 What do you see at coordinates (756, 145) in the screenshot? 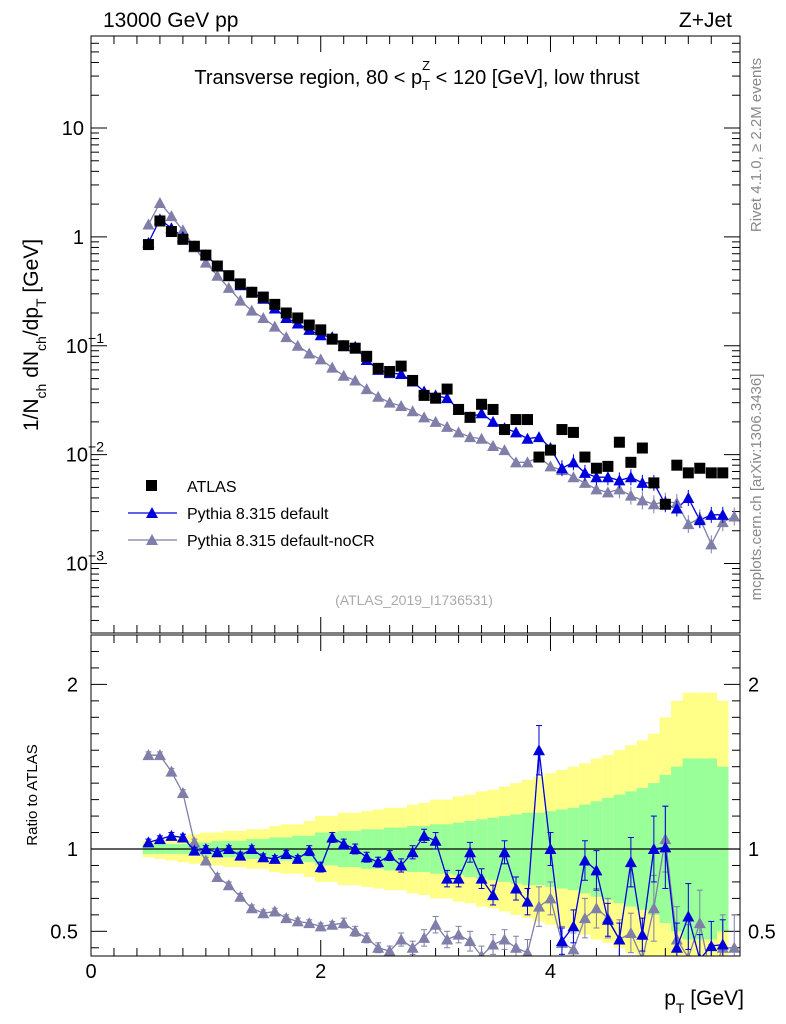
I see `rivet-label: Rivet 4.1.0, ≥ 2.2M events` at bounding box center [756, 145].